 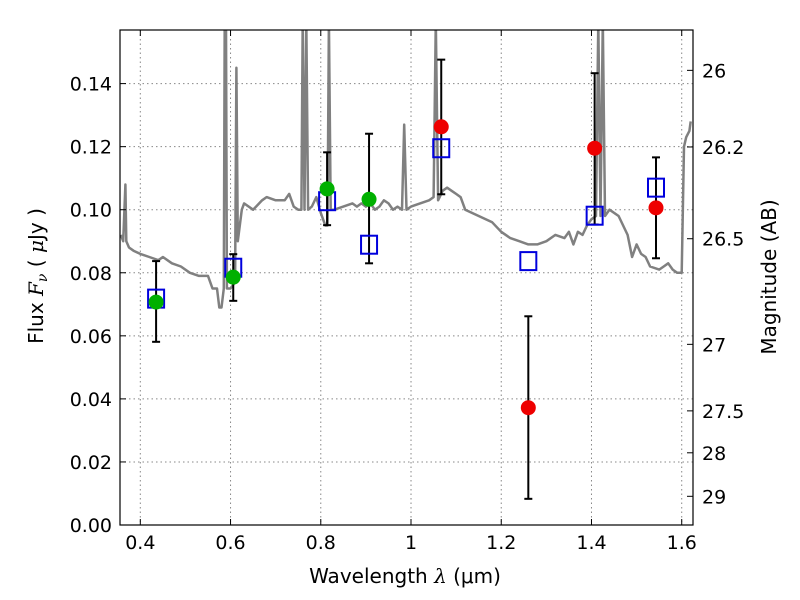 What do you see at coordinates (43, 277) in the screenshot?
I see `y-axis-label-subscript: ν` at bounding box center [43, 277].